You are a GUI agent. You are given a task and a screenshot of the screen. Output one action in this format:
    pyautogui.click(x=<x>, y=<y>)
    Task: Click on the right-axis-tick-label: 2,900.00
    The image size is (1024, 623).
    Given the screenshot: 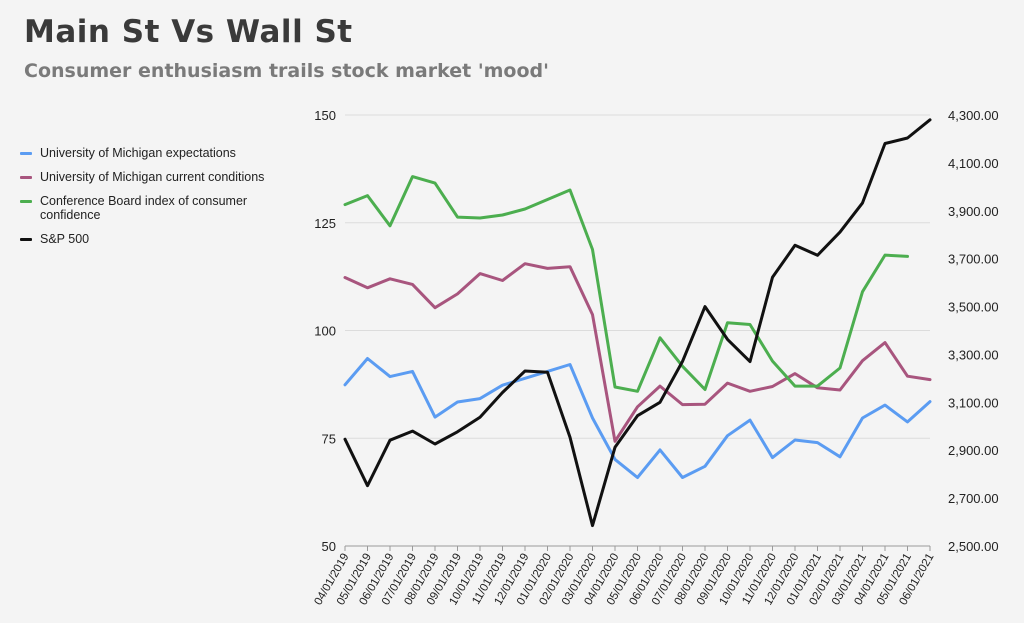 What is the action you would take?
    pyautogui.click(x=973, y=450)
    